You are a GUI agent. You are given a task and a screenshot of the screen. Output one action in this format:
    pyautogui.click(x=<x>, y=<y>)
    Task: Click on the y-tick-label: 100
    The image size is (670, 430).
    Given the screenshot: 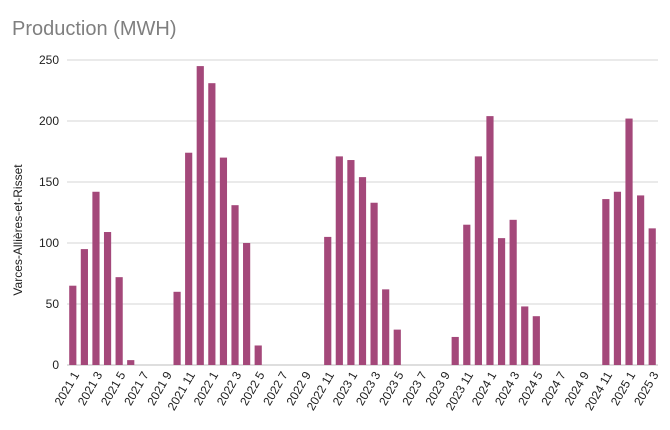 What is the action you would take?
    pyautogui.click(x=49, y=243)
    